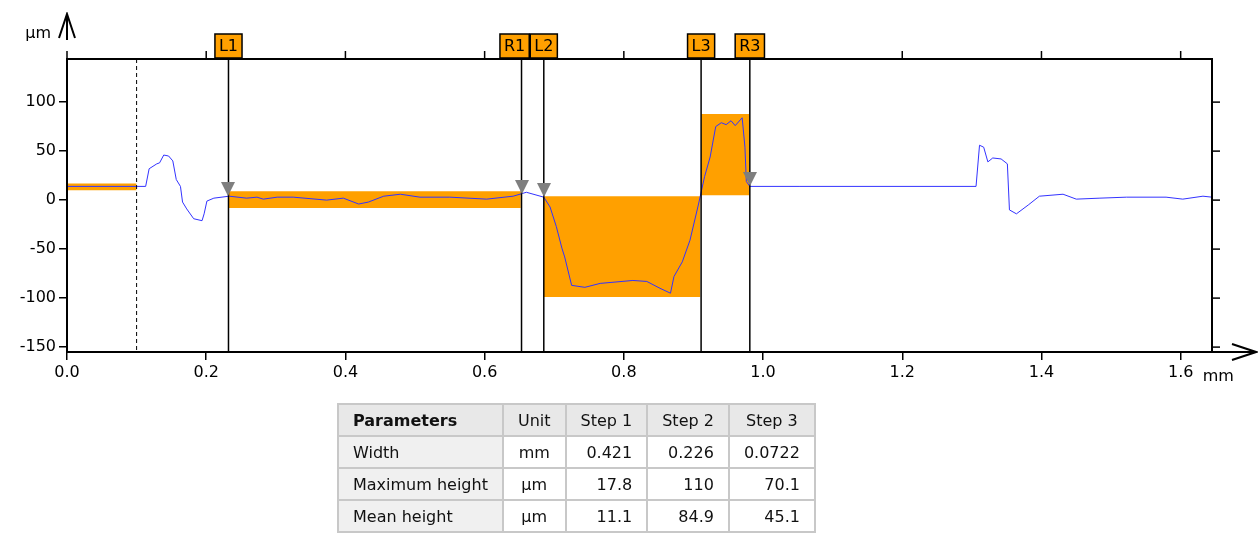 The width and height of the screenshot is (1260, 535). What do you see at coordinates (37, 297) in the screenshot?
I see `y-tick-label: -100` at bounding box center [37, 297].